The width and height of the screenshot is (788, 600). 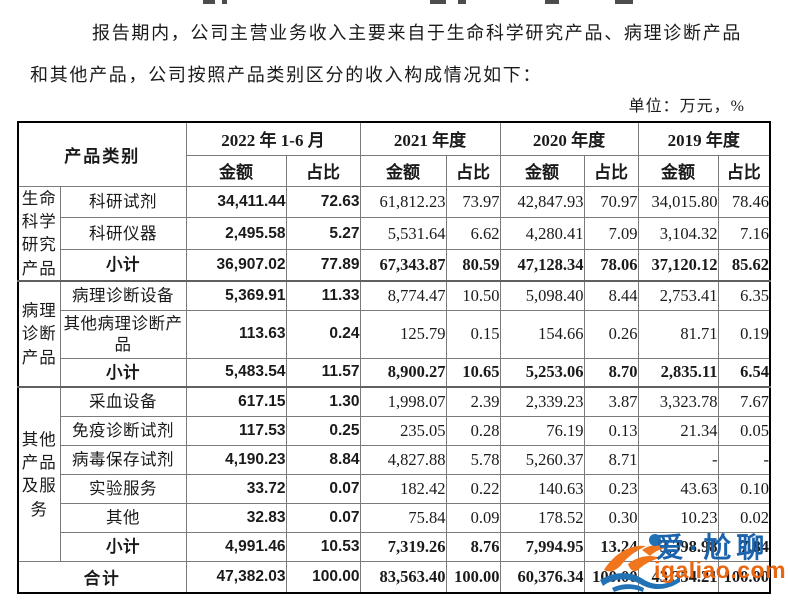 I want to click on amount-cell: 21.34, so click(x=678, y=430).